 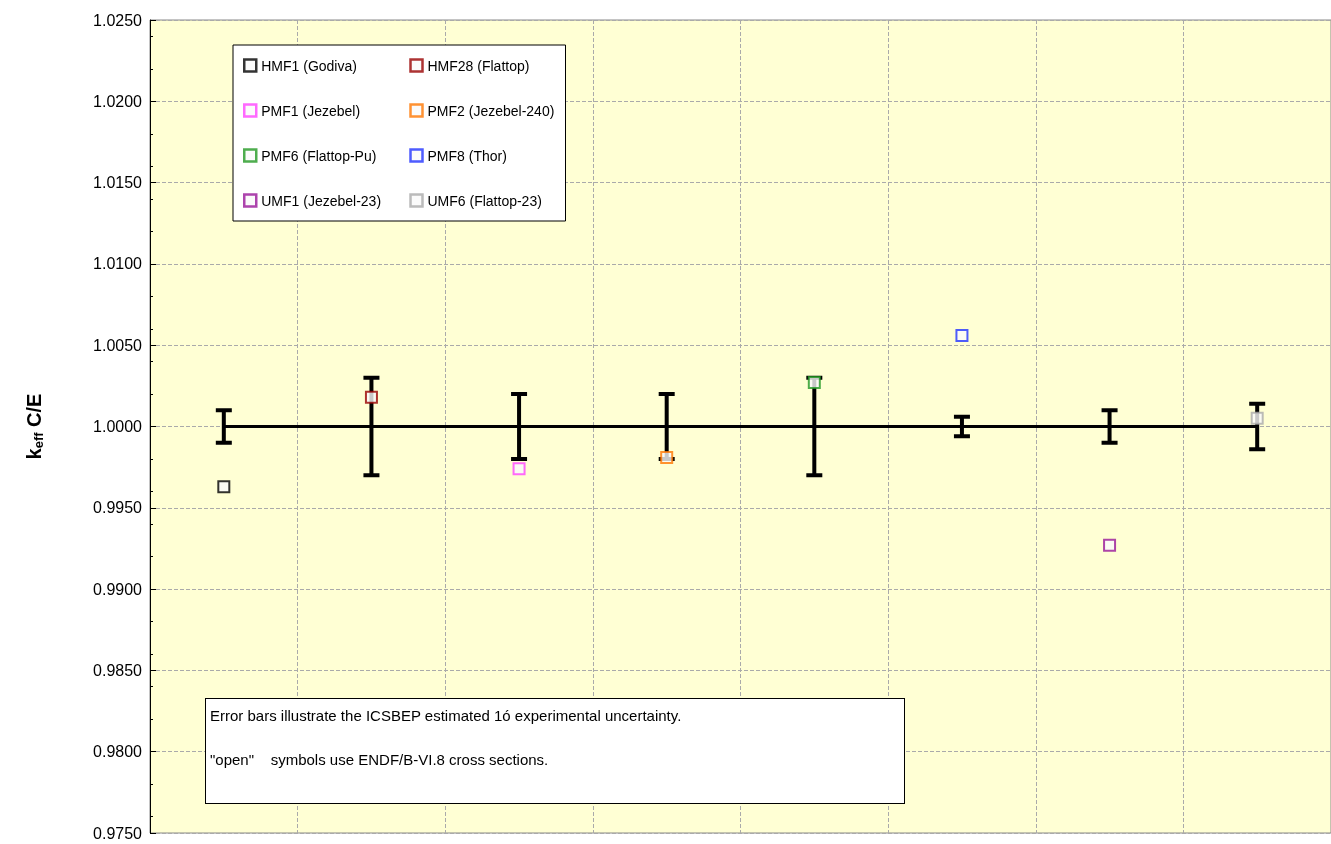 I want to click on y-tick-label: 0.9800, so click(x=118, y=752).